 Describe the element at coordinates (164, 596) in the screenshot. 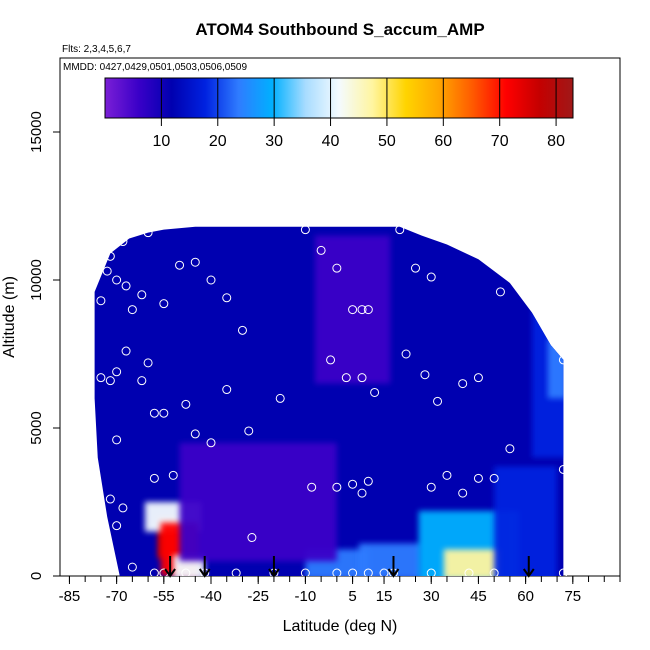

I see `x-tick-label: -55` at that location.